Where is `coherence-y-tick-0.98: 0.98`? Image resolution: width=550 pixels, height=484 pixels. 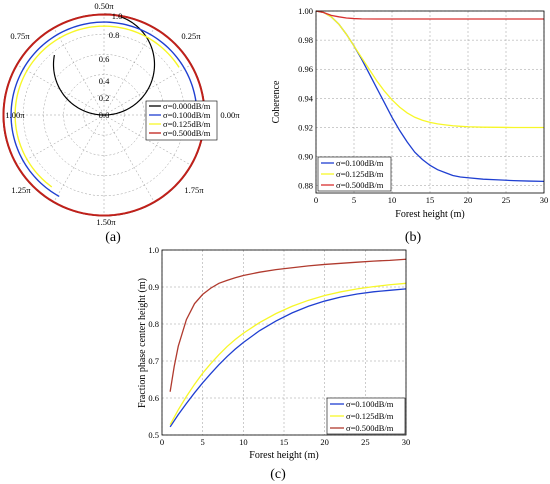 coherence-y-tick-0.98: 0.98 is located at coordinates (305, 40).